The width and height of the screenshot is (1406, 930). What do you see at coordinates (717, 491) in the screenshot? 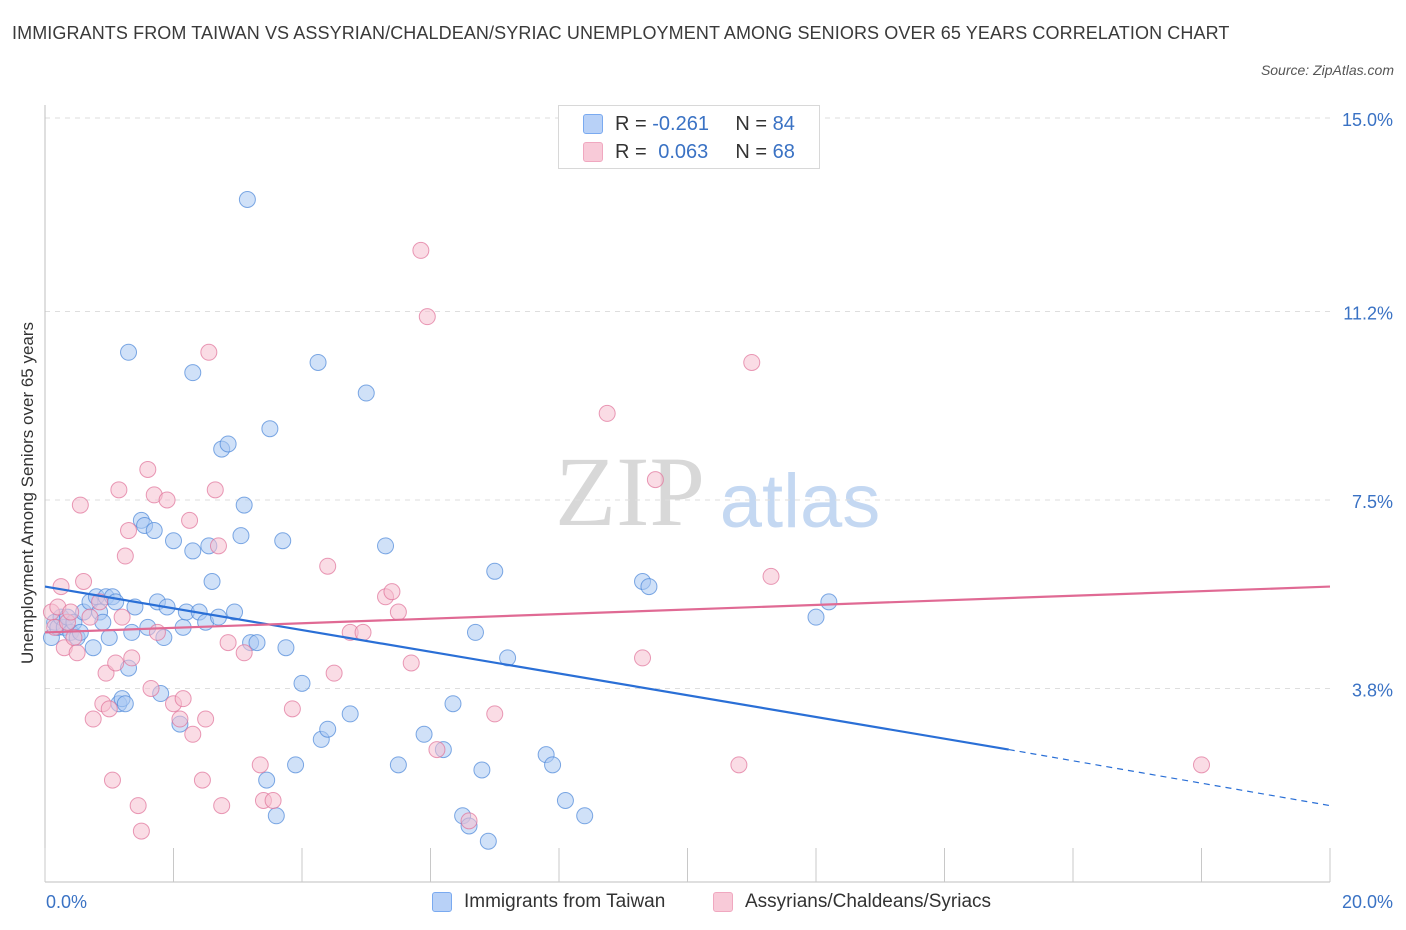
I see `watermark: ZIP atlas` at bounding box center [717, 491].